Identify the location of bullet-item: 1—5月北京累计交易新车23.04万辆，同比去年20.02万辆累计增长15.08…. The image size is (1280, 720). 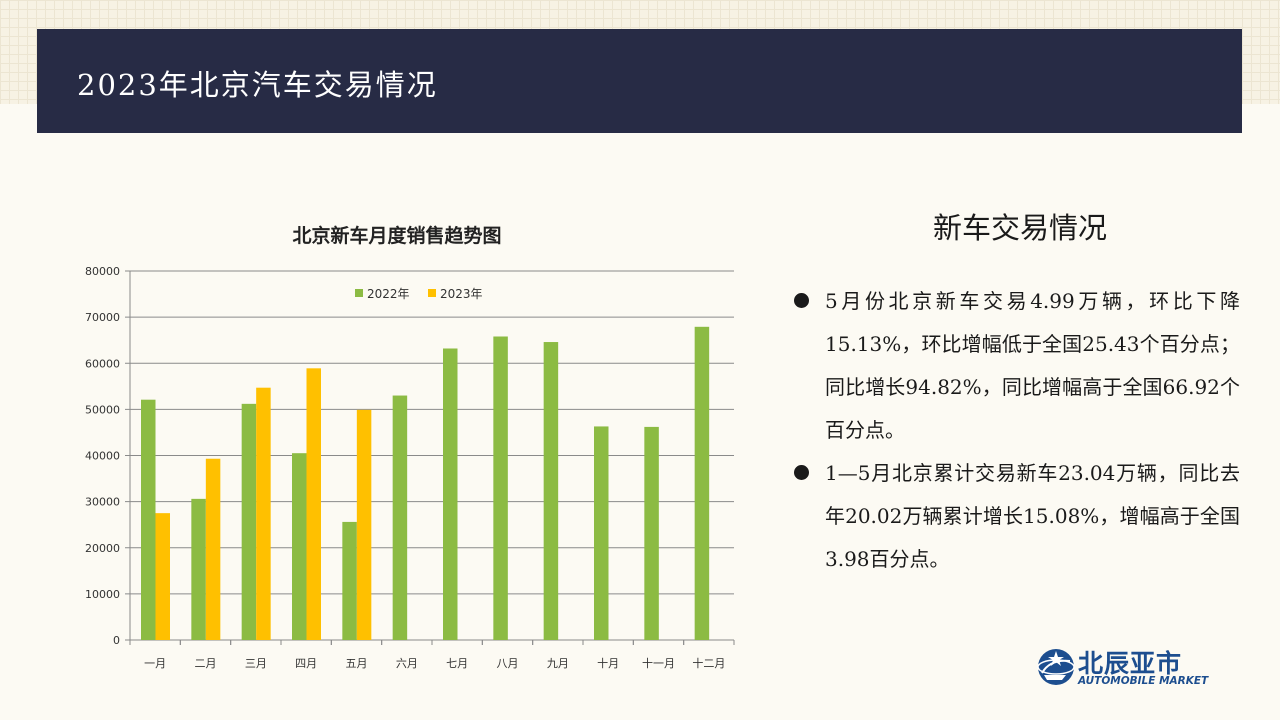
(1015, 516).